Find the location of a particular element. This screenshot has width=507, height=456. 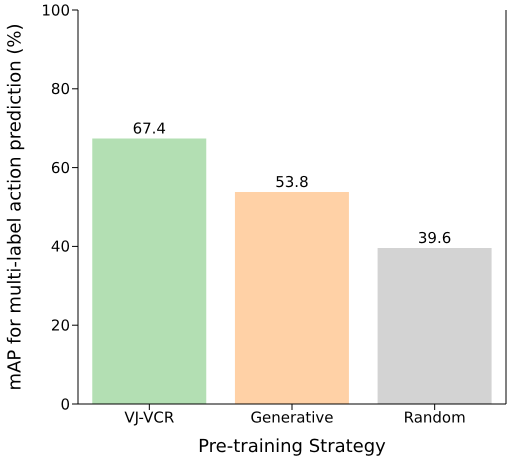

data-label: 53.8 is located at coordinates (292, 182).